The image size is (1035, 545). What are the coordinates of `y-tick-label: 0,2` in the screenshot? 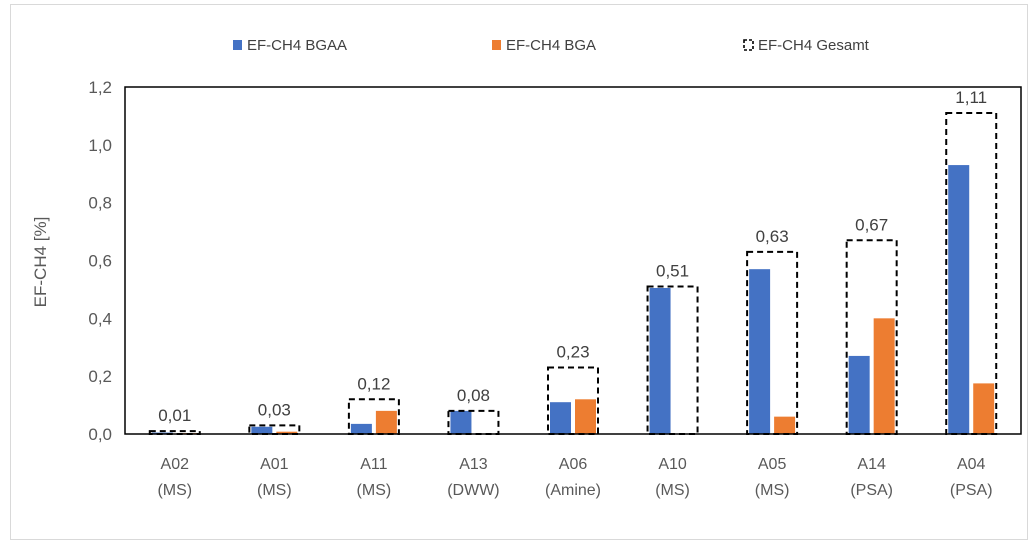 It's located at (100, 376).